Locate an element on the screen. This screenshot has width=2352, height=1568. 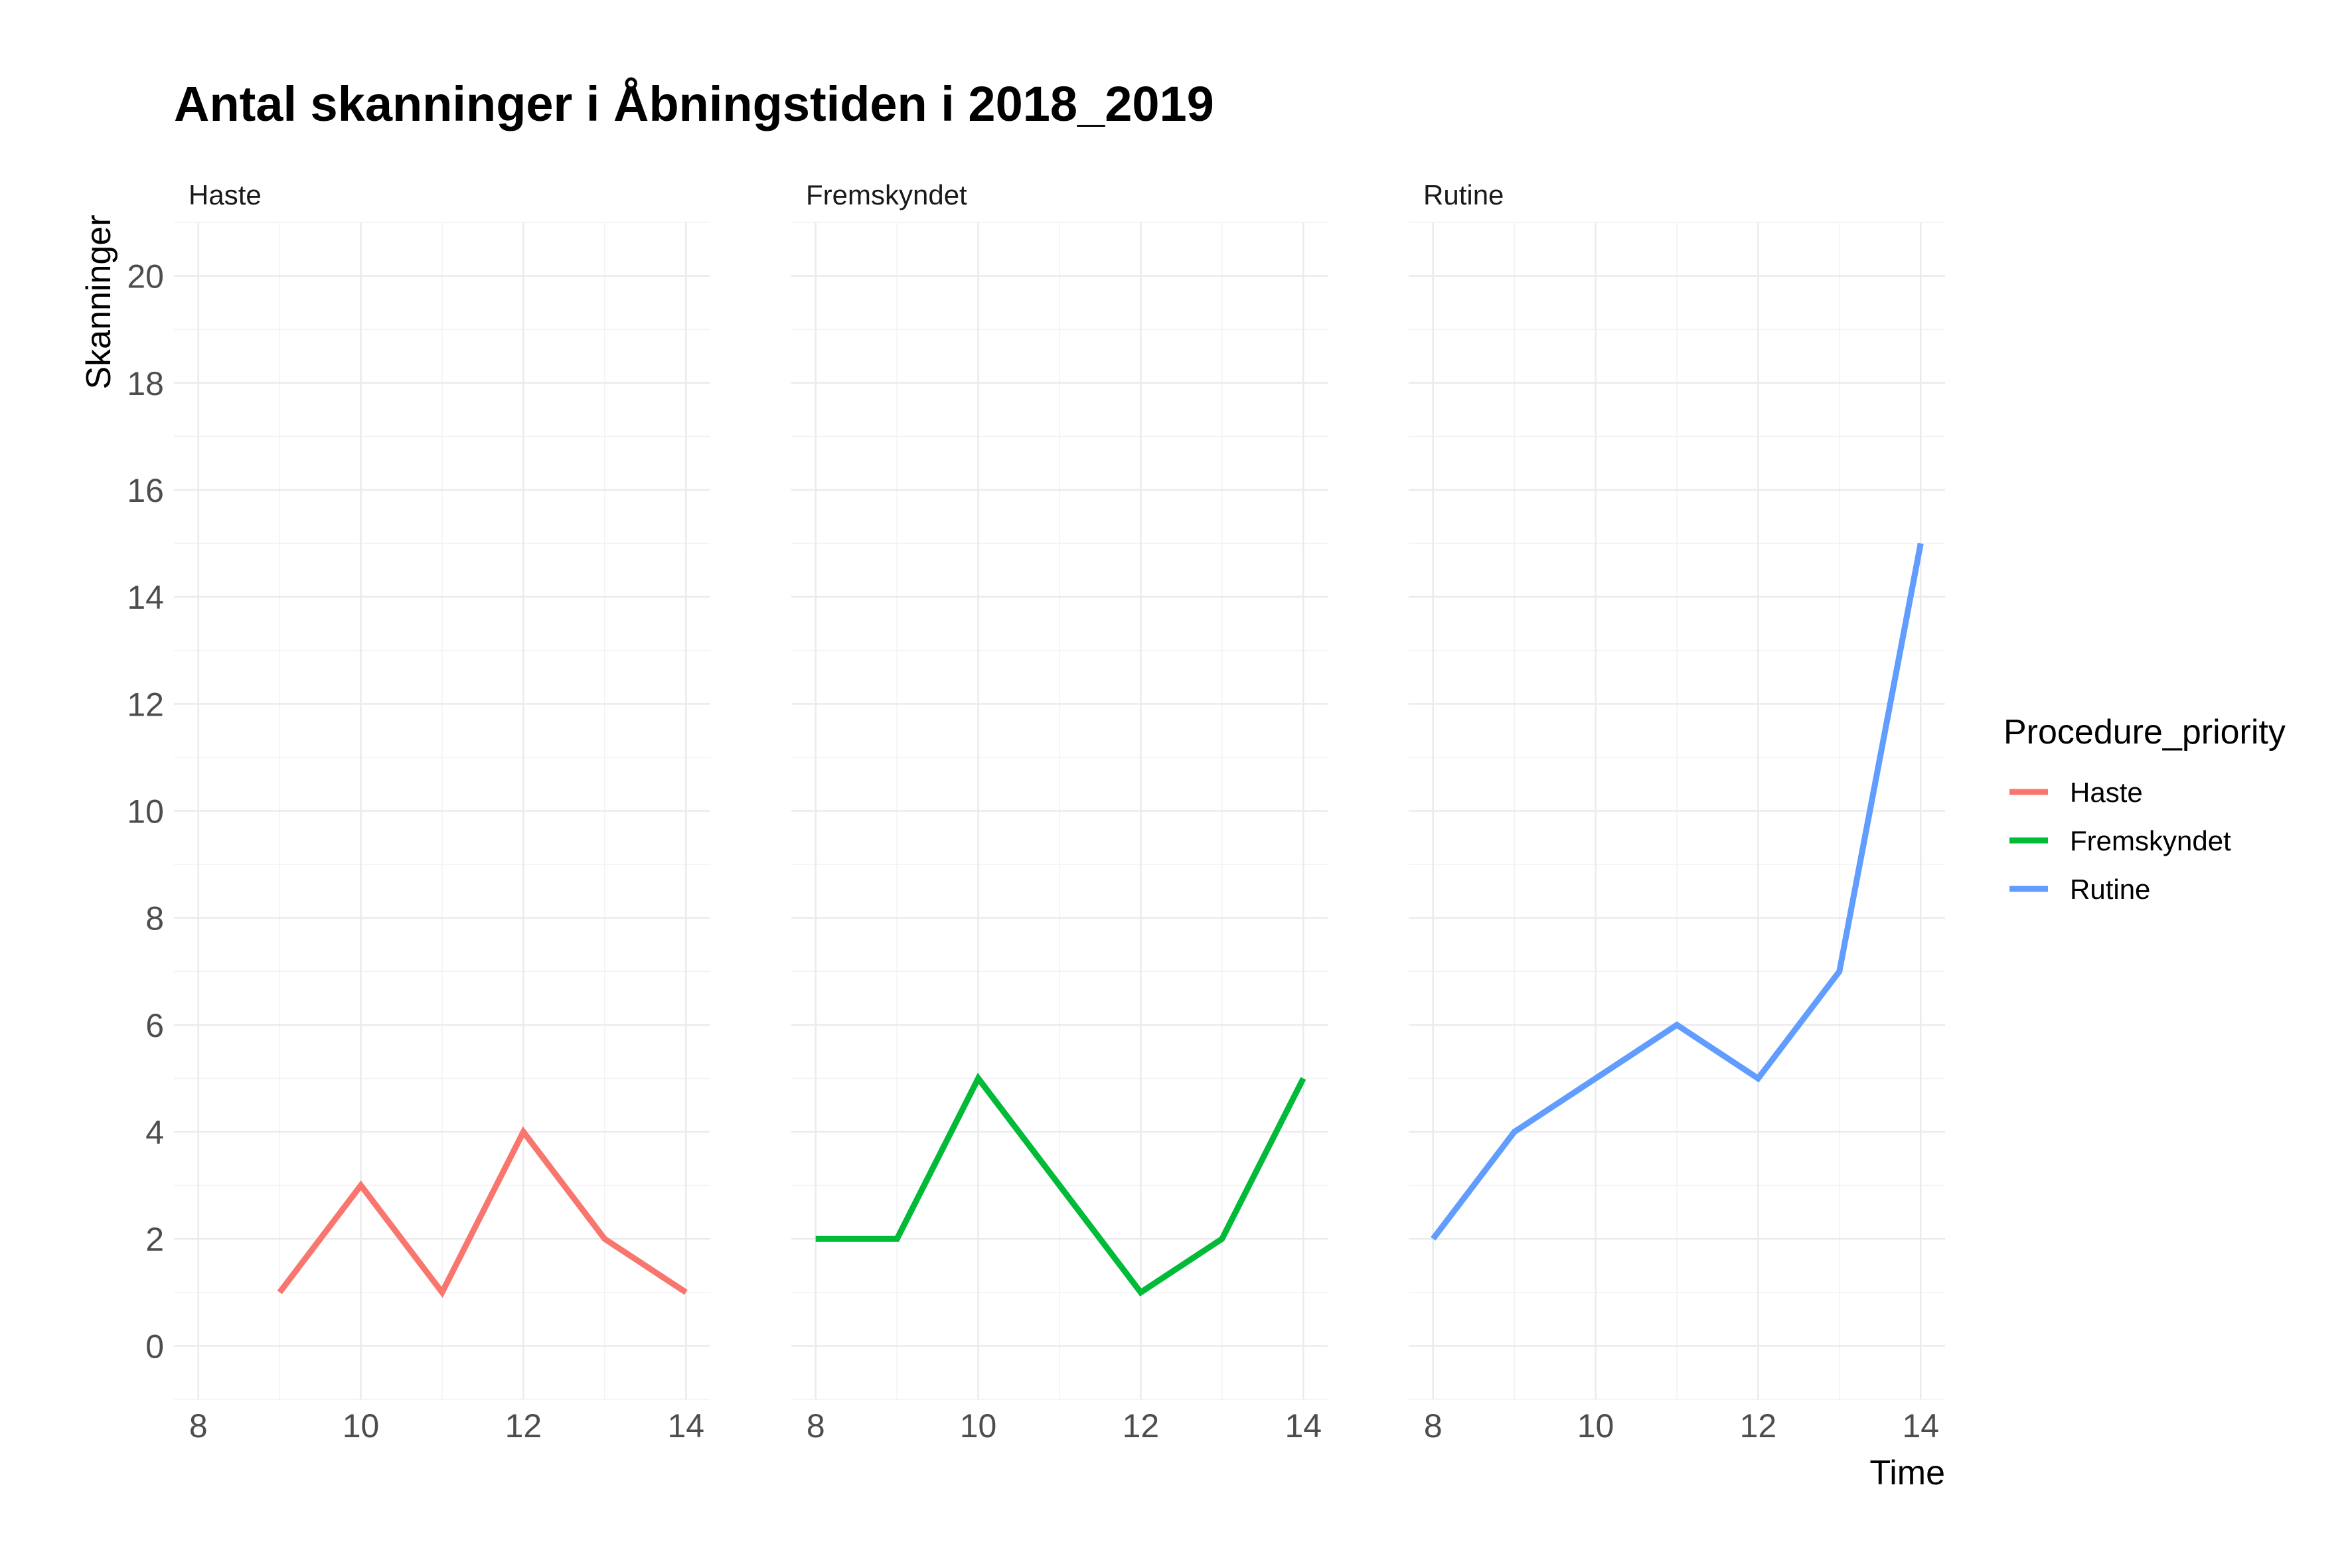
facet-label: Fremskyndet is located at coordinates (887, 194).